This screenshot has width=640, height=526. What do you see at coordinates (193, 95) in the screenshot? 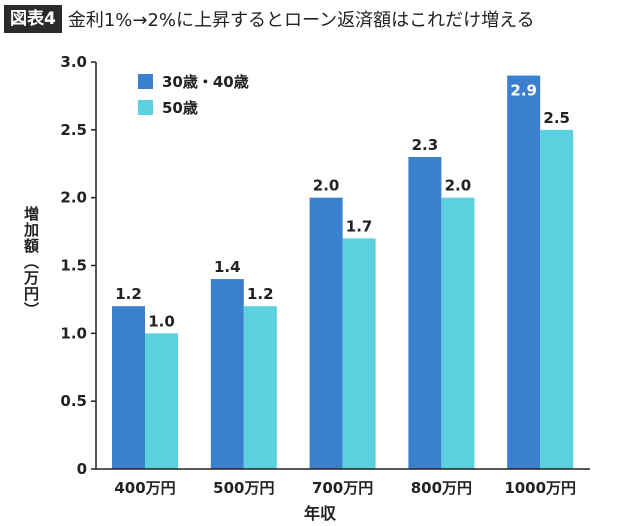
I see `legend: 30歳・40歳 50歳` at bounding box center [193, 95].